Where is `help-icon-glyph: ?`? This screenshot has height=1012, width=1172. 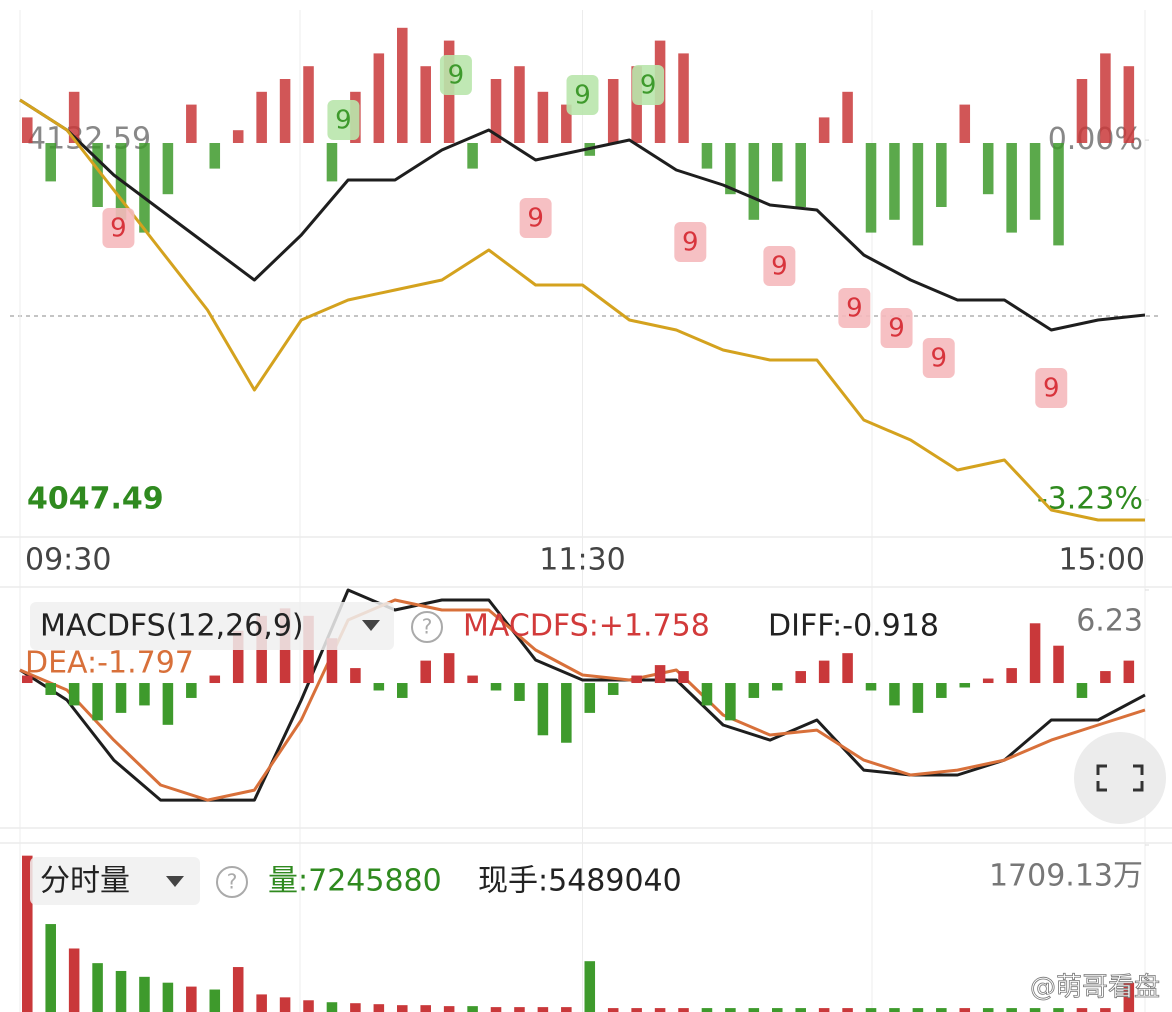
help-icon-glyph: ? is located at coordinates (232, 882).